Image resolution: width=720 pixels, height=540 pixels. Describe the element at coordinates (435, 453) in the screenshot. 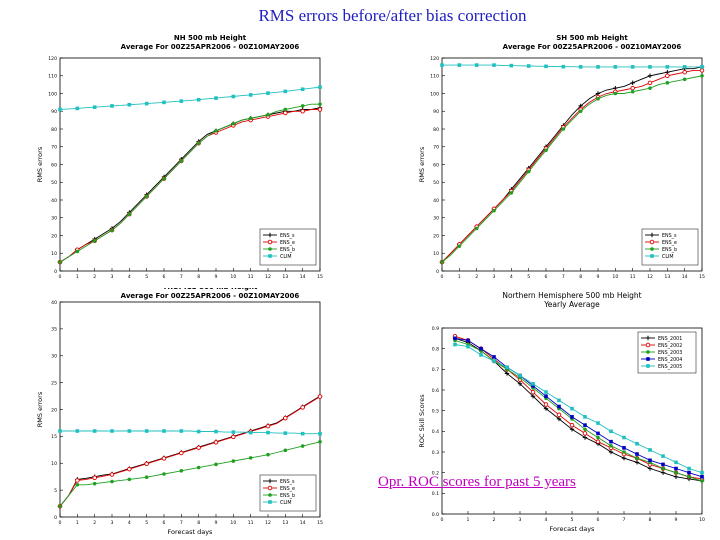

I see `y-tick-label: 0.3` at that location.